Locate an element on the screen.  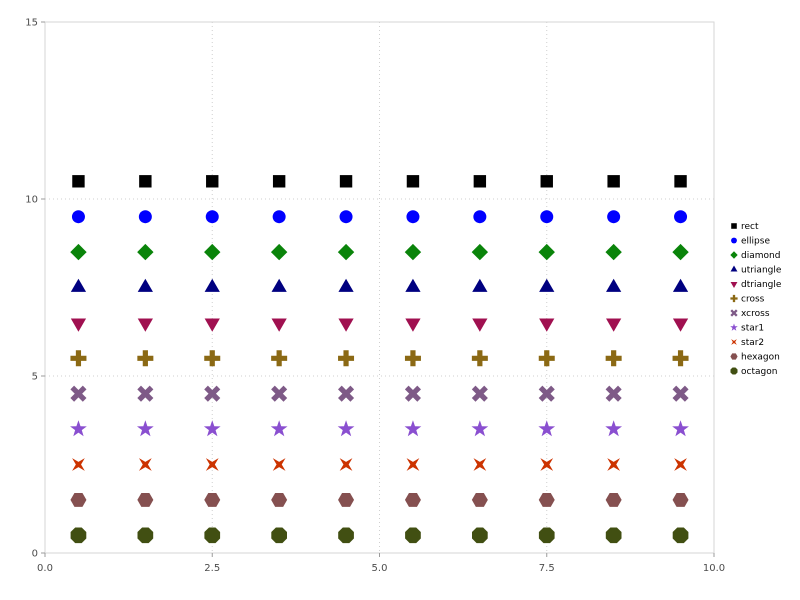
series-diamond is located at coordinates (379, 252).